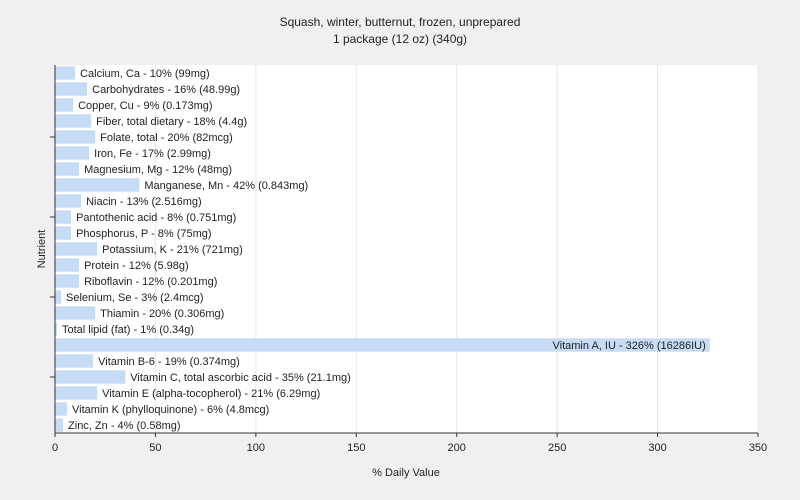 Image resolution: width=800 pixels, height=500 pixels. What do you see at coordinates (256, 448) in the screenshot?
I see `x-tick-label: 100` at bounding box center [256, 448].